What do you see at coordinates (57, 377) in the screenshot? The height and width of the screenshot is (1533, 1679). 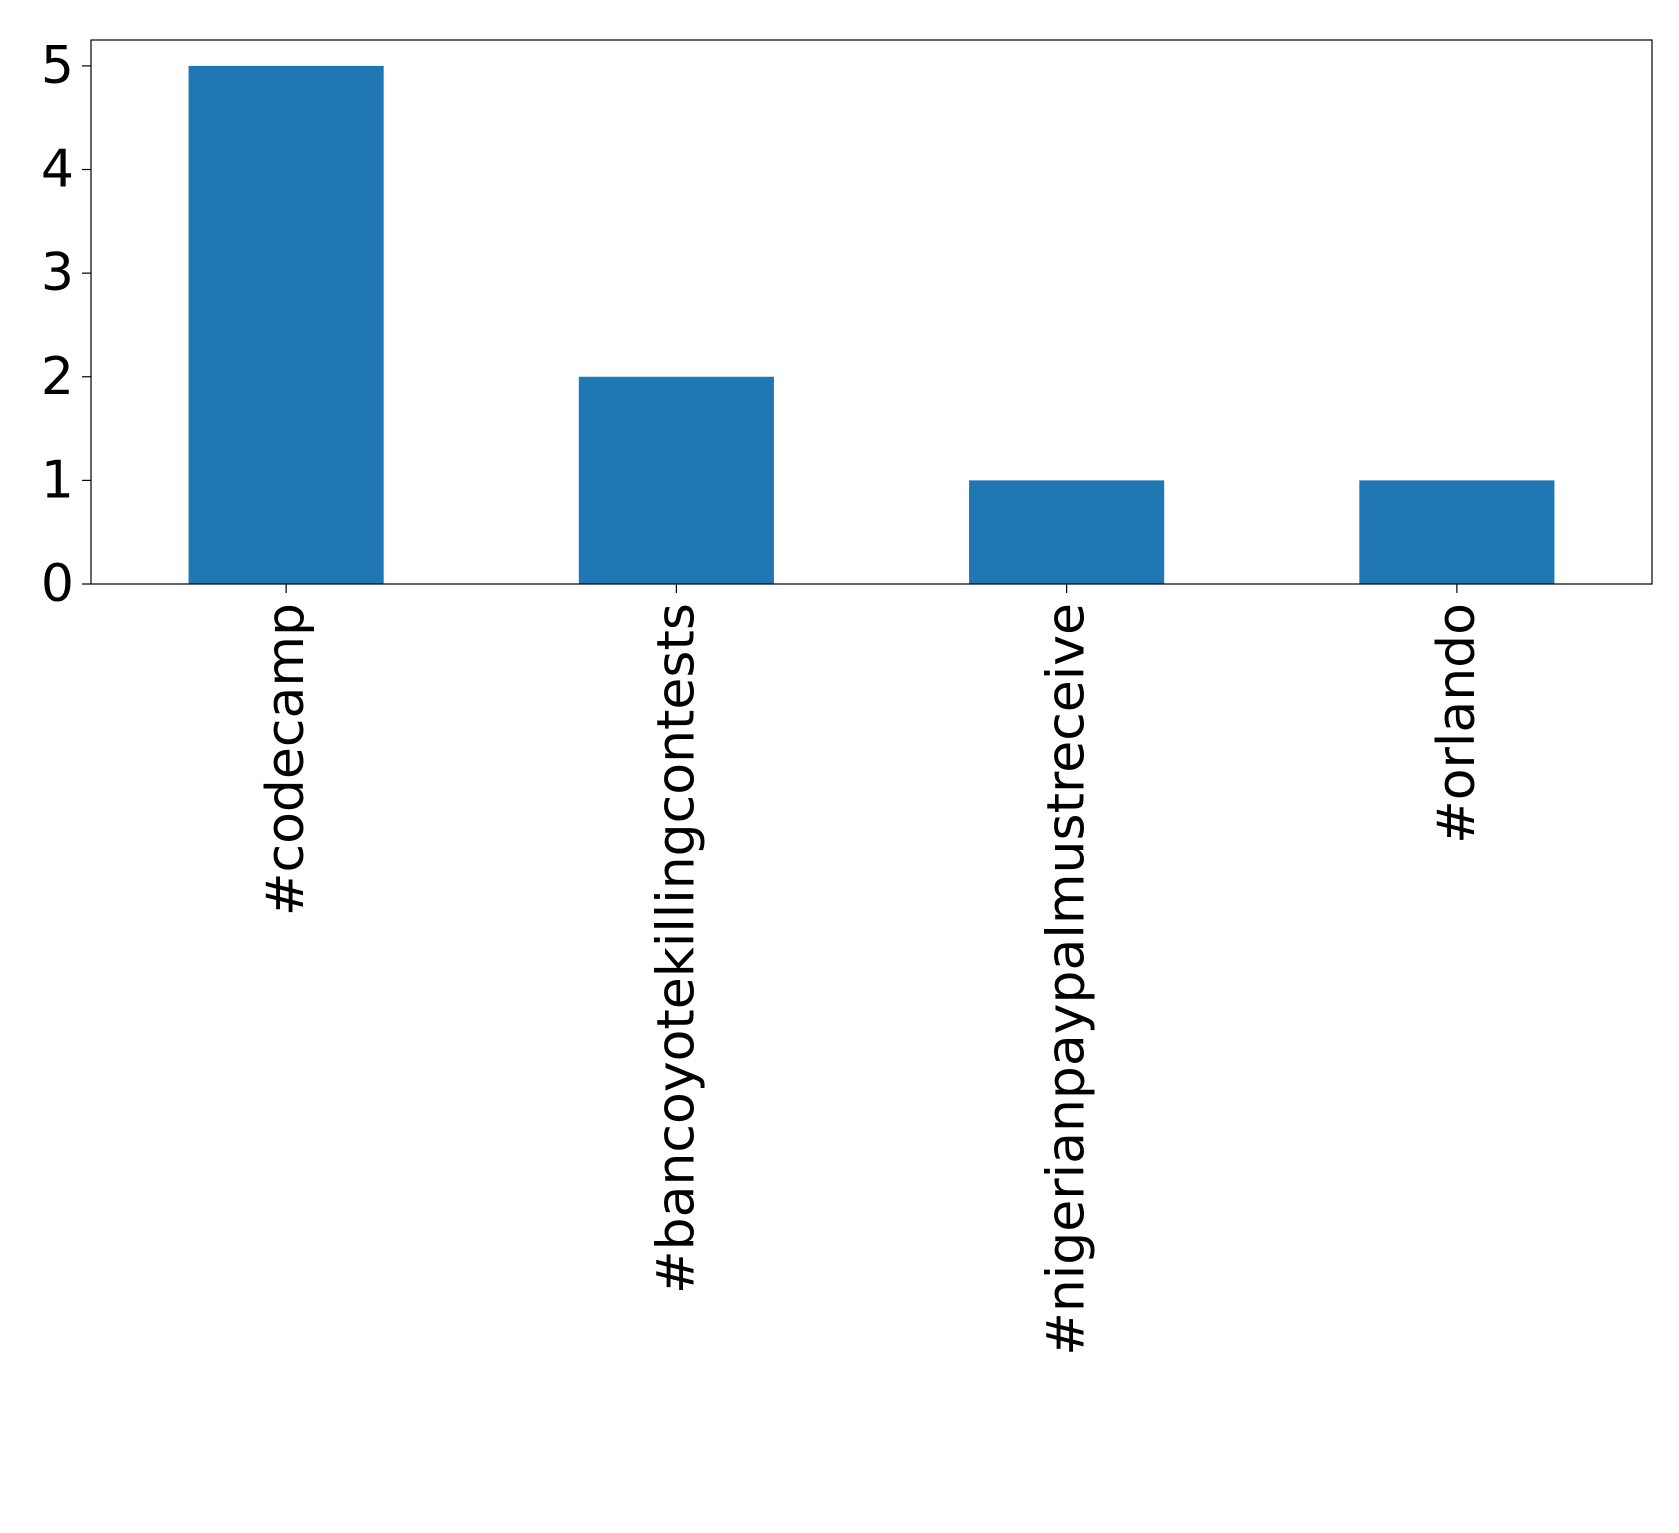 I see `y-tick-label: 2` at bounding box center [57, 377].